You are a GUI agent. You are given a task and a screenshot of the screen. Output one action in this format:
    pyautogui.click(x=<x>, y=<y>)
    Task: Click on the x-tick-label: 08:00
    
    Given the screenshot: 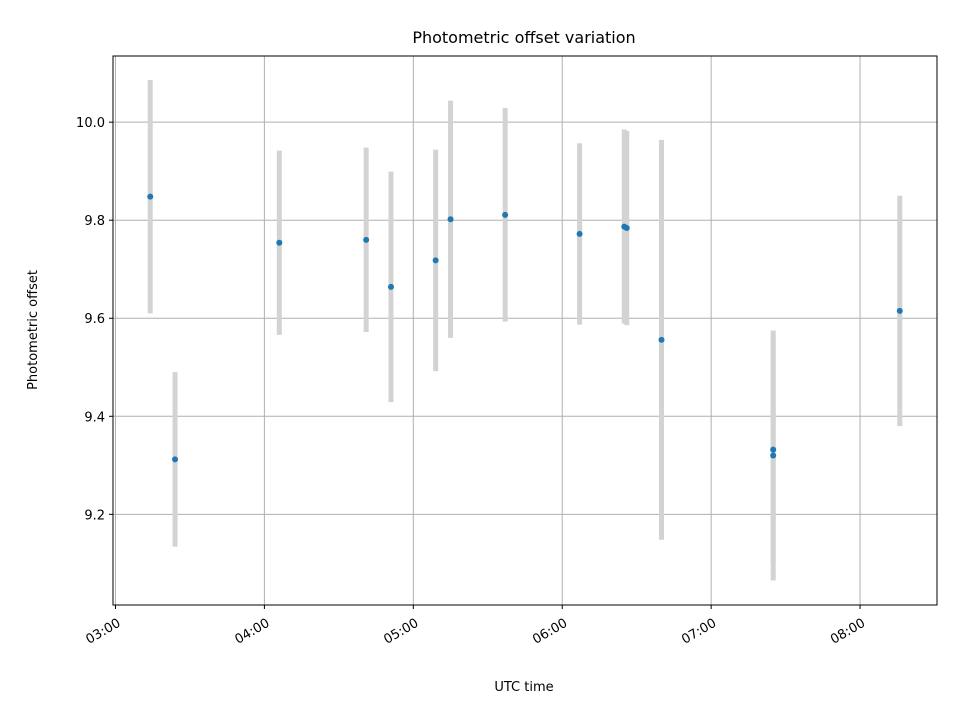 What is the action you would take?
    pyautogui.click(x=848, y=632)
    